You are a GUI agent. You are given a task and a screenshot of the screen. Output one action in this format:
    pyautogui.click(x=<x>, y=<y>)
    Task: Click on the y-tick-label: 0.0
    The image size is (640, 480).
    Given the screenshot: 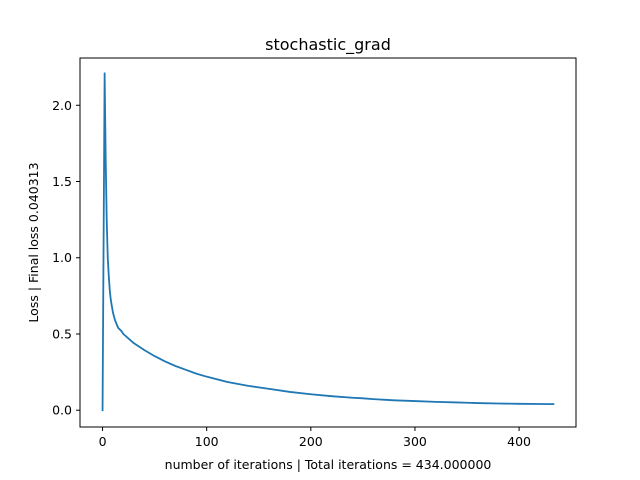 What is the action you would take?
    pyautogui.click(x=62, y=410)
    